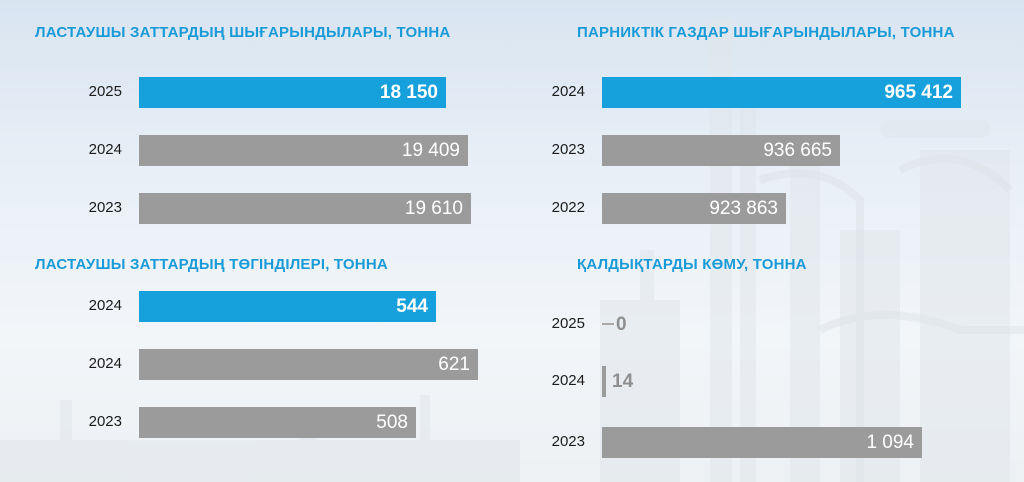  What do you see at coordinates (211, 264) in the screenshot?
I see `chart-title-3: ЛАСТАУШЫ ЗАТТАРДЫҢ ТӨГІНДІЛЕРІ, ТОННА` at bounding box center [211, 264].